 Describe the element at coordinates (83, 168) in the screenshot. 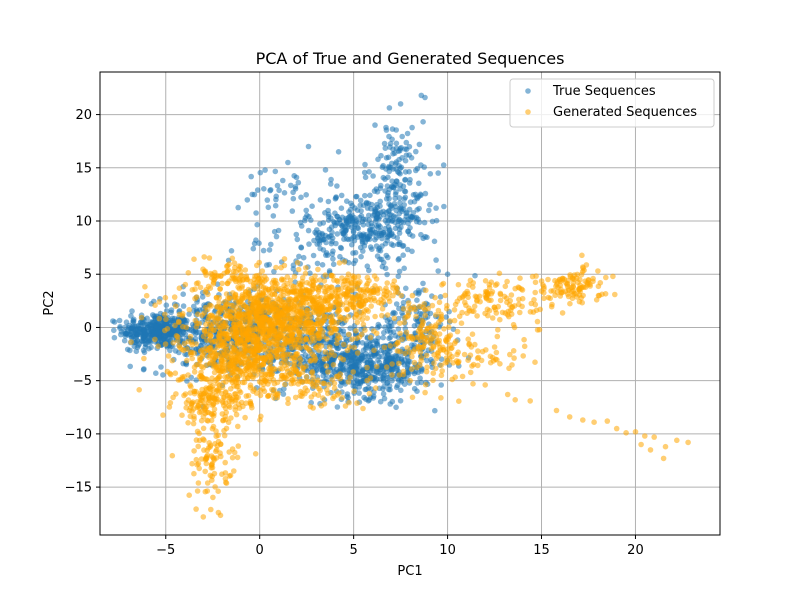

I see `y-tick-label: 15` at that location.